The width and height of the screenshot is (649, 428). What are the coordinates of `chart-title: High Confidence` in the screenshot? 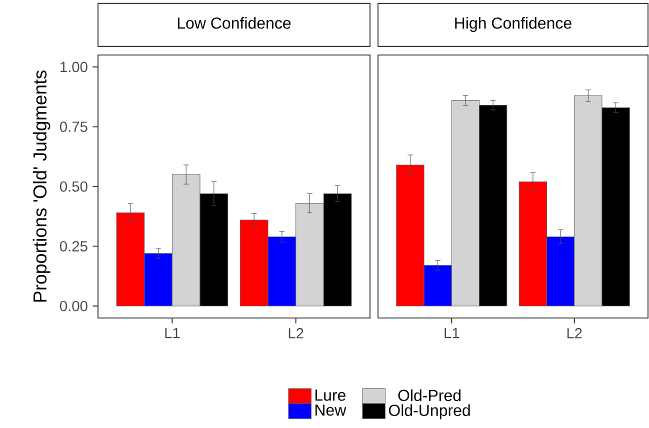 It's located at (513, 24).